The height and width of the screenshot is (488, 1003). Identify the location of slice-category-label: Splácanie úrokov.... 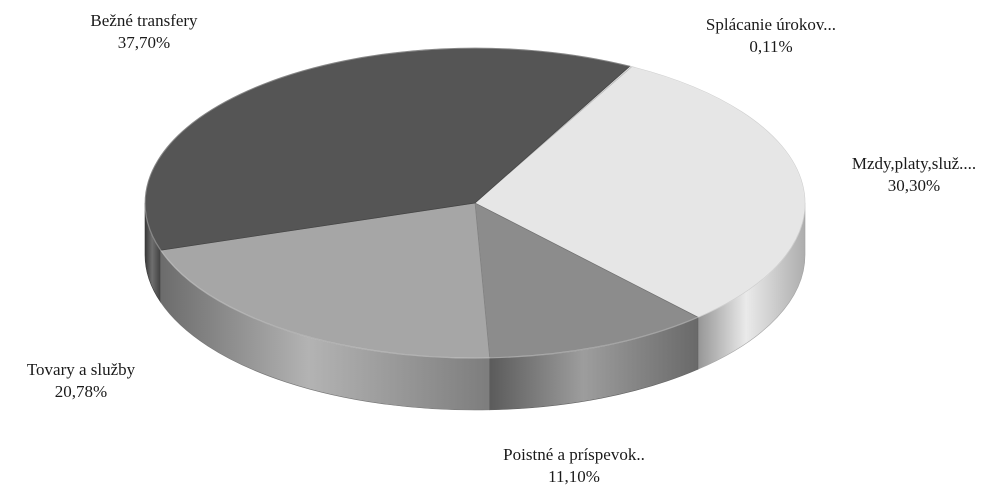
(771, 24).